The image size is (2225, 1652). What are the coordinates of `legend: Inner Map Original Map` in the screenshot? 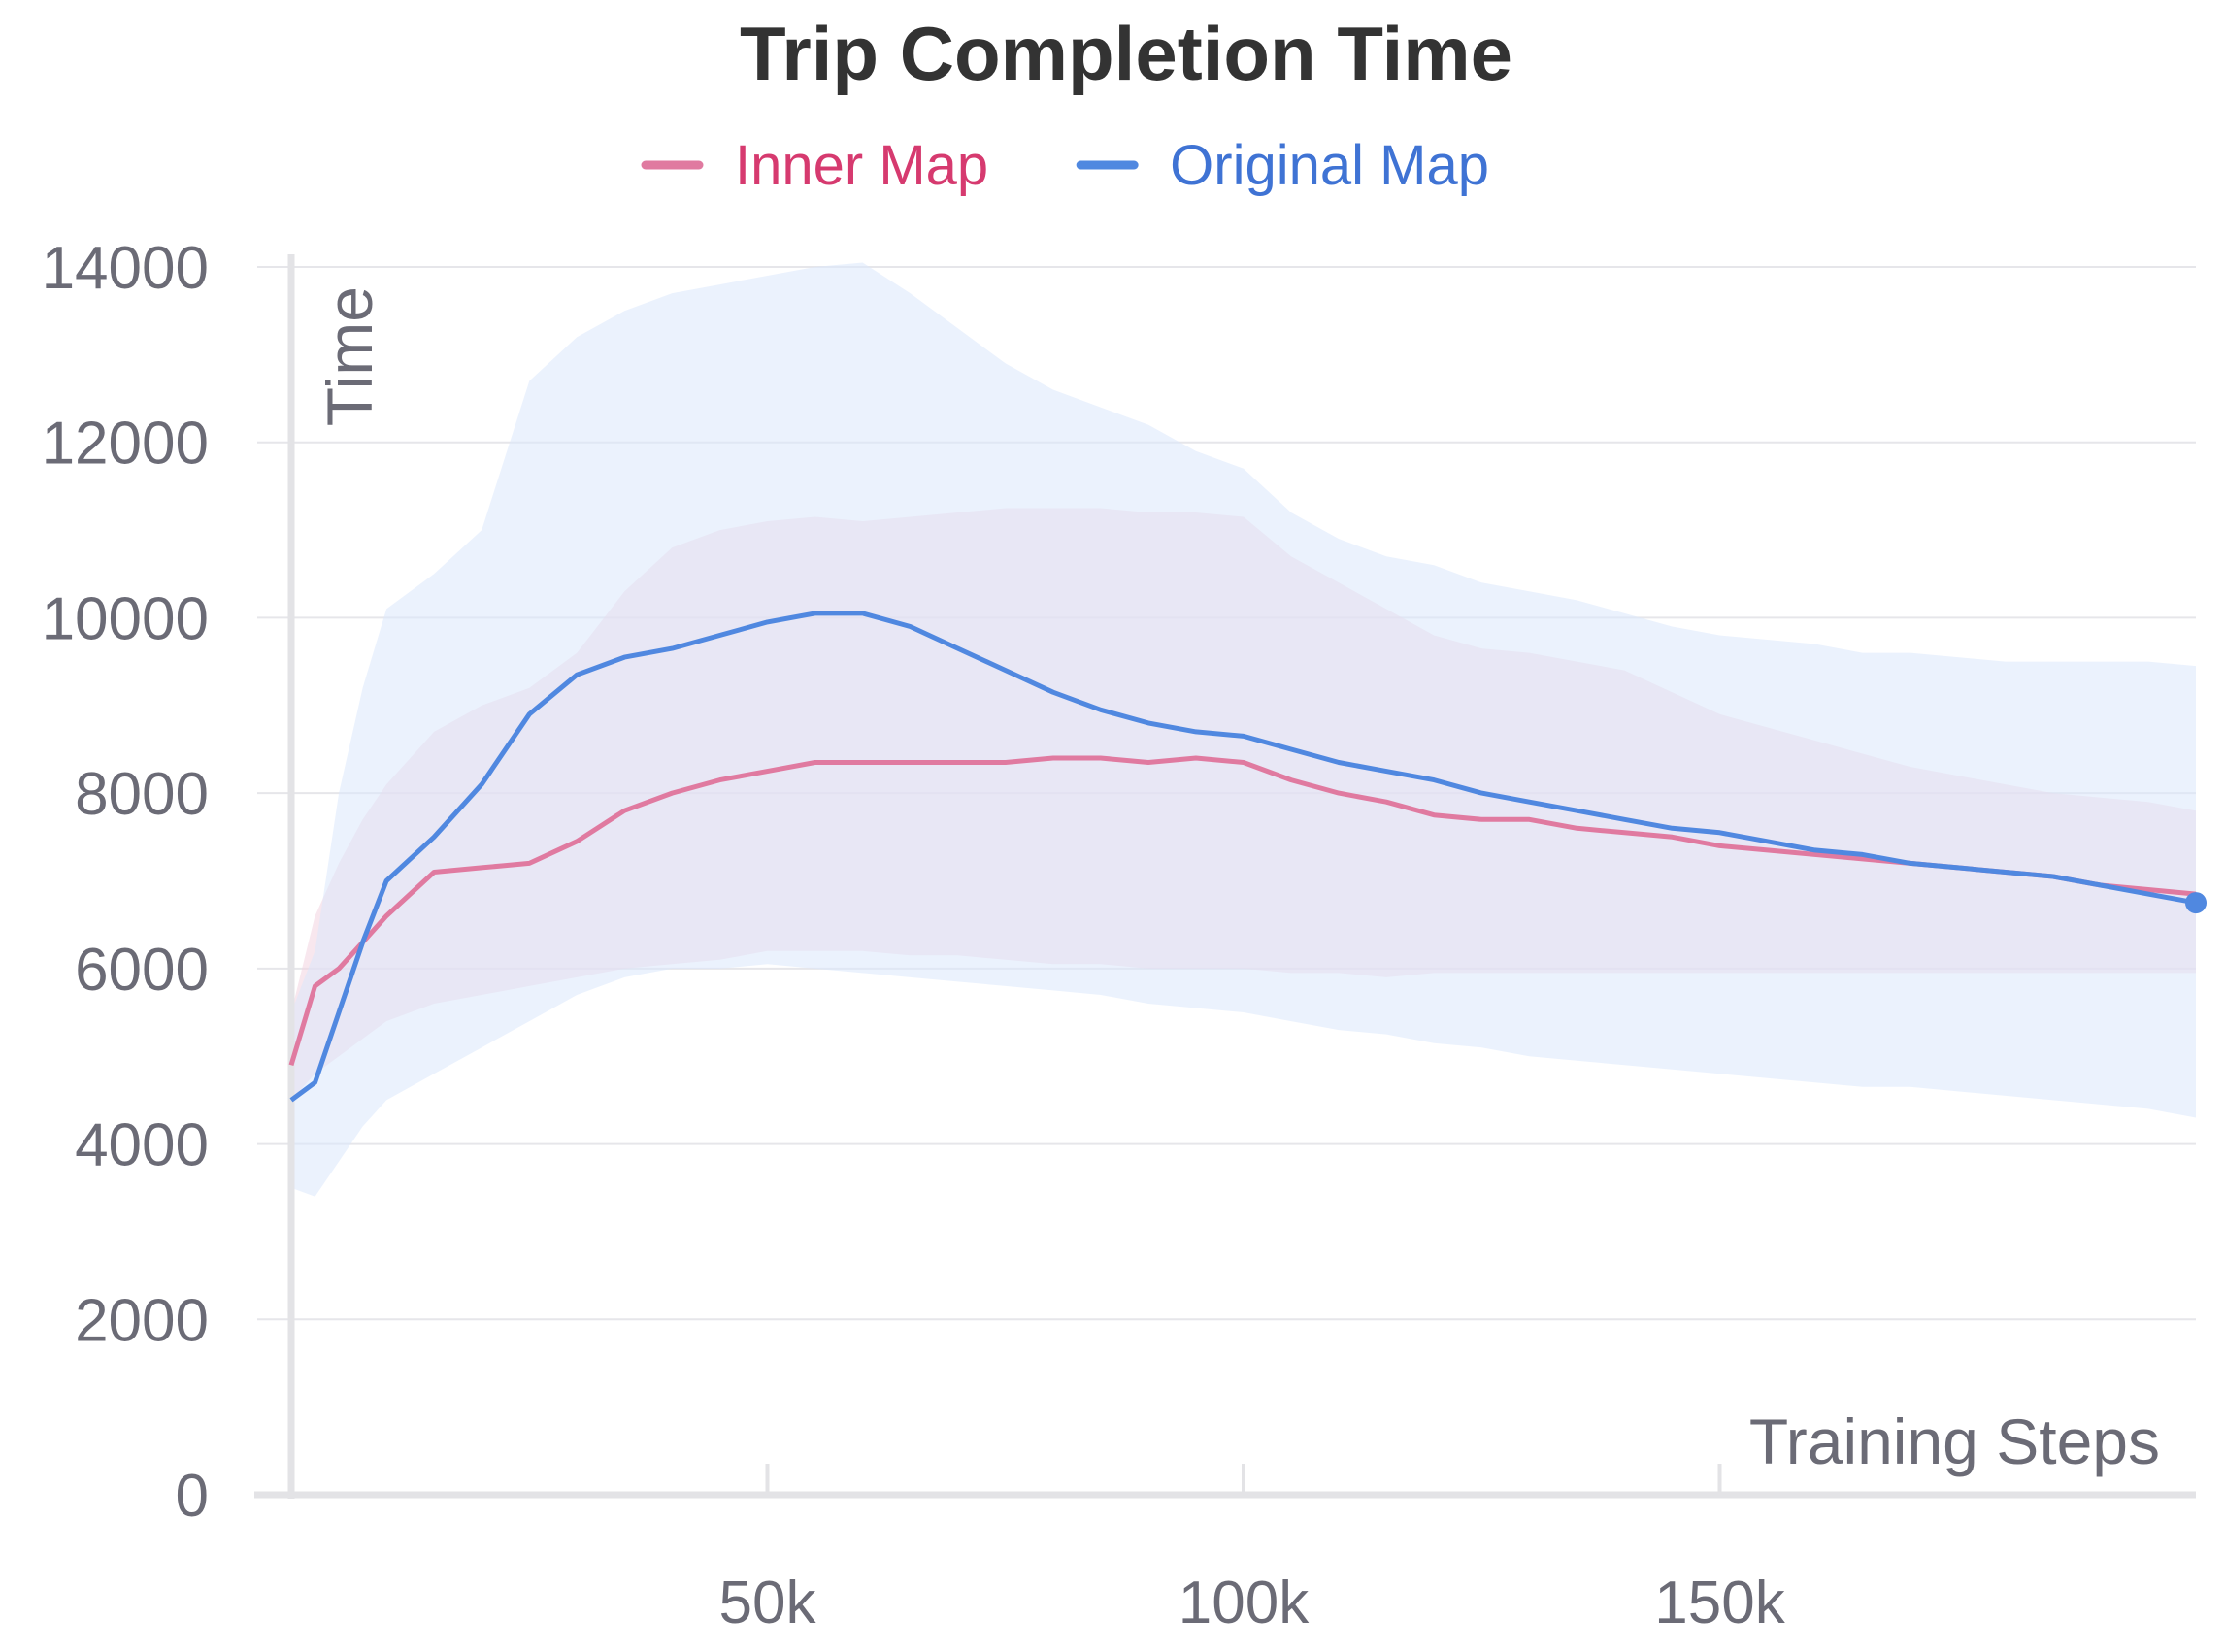 It's located at (1065, 165).